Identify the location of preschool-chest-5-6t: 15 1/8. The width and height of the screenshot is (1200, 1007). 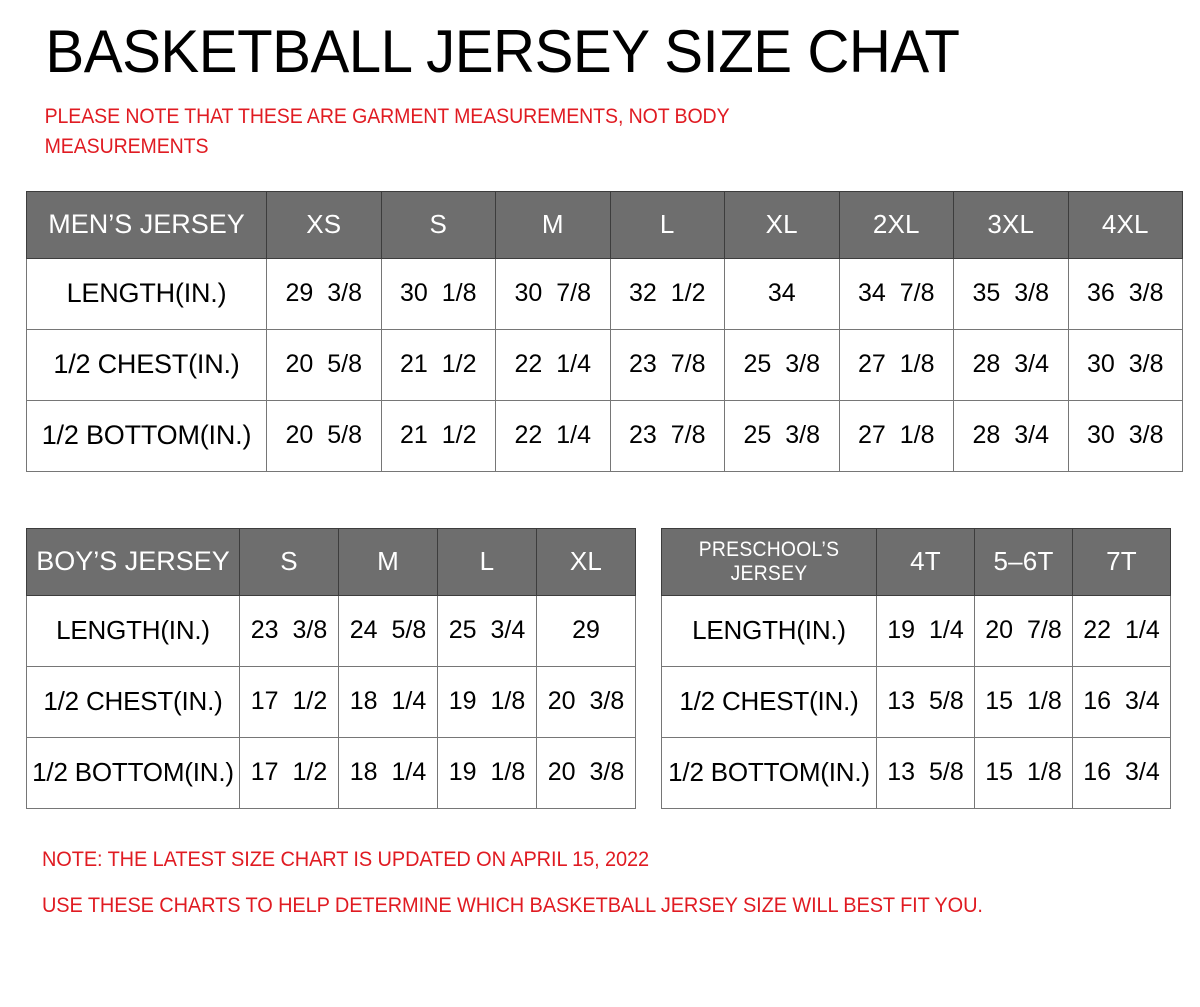
(1023, 701).